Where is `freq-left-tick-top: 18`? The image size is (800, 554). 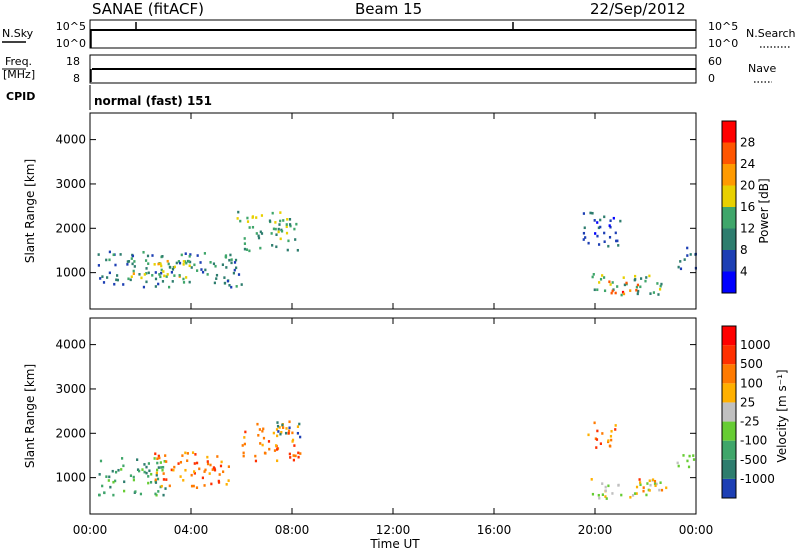 freq-left-tick-top: 18 is located at coordinates (73, 61).